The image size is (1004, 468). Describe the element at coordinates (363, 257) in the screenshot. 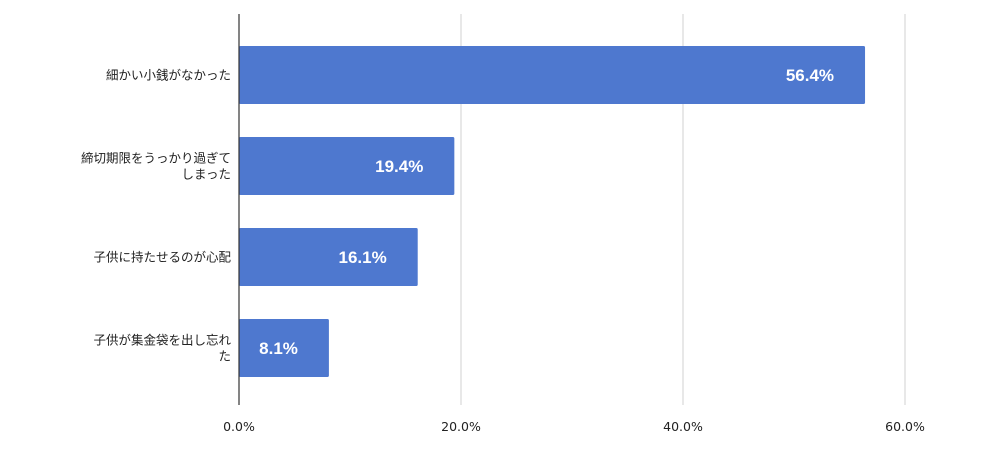

I see `data-label-2: 16.1%` at that location.